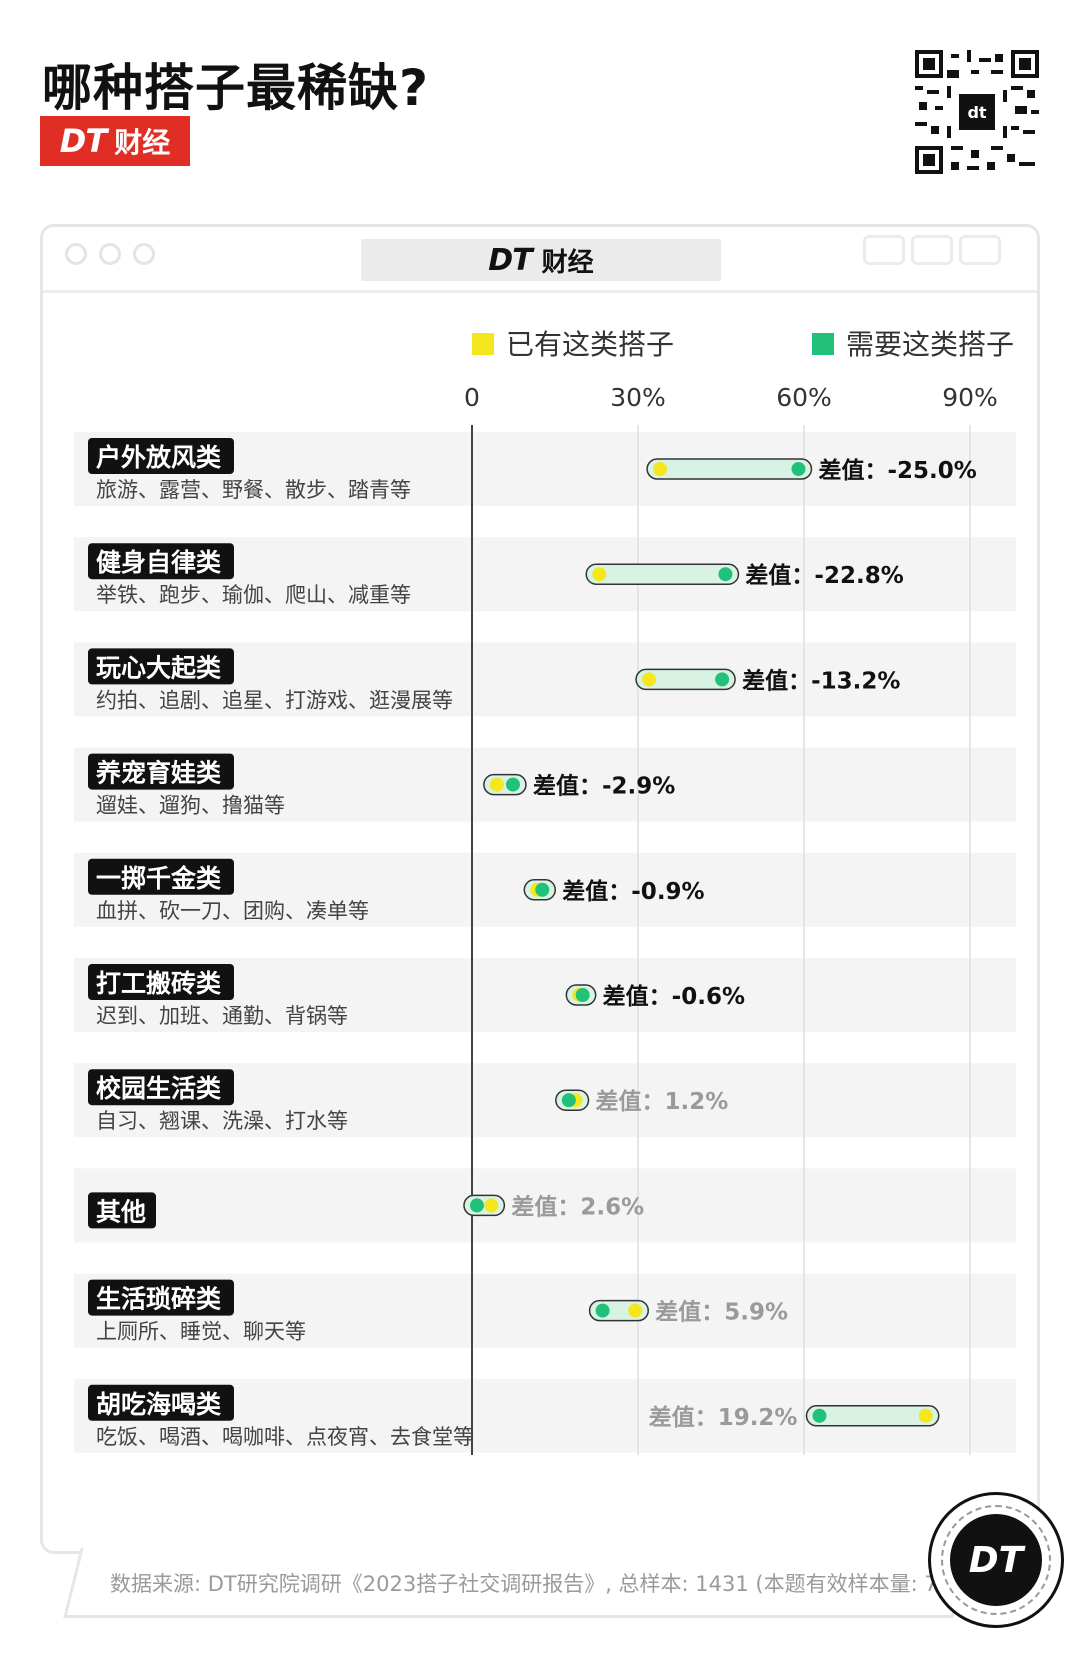 The width and height of the screenshot is (1080, 1667). I want to click on category-label: 打工搬砖类, so click(159, 983).